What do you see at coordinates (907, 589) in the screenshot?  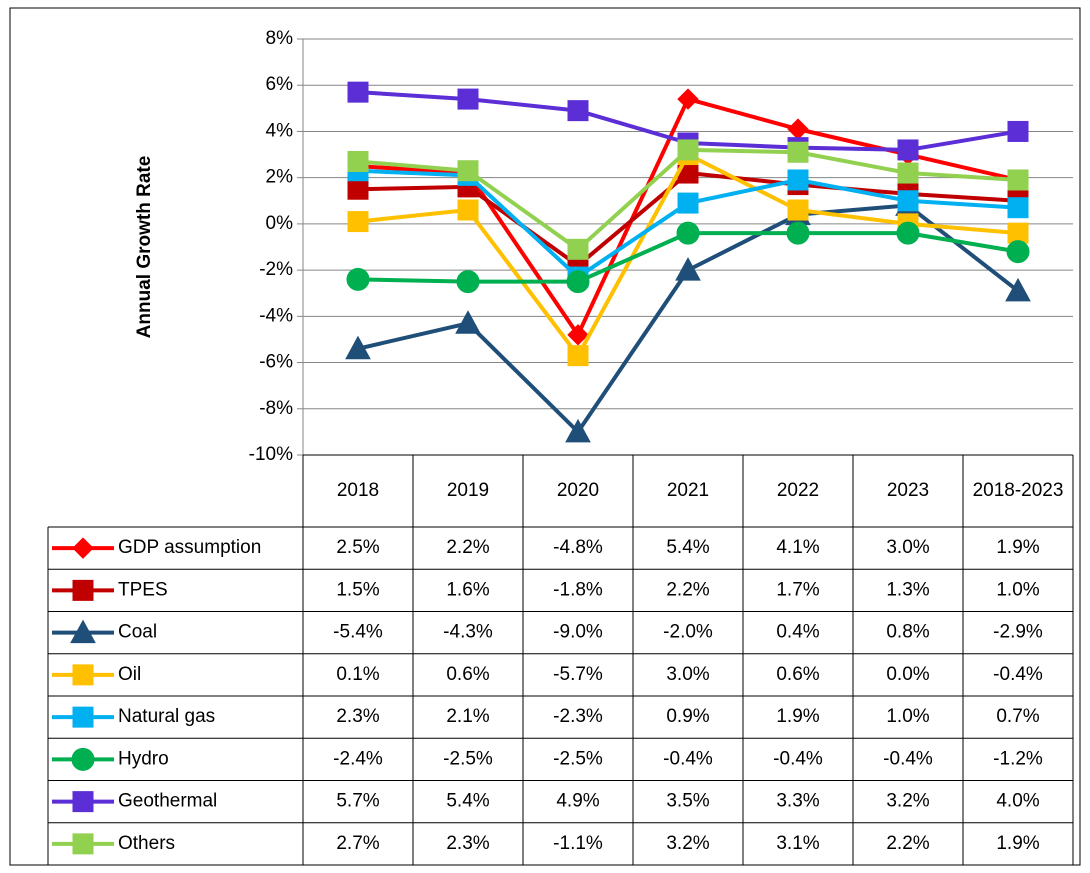 I see `table-value: 1.3%` at bounding box center [907, 589].